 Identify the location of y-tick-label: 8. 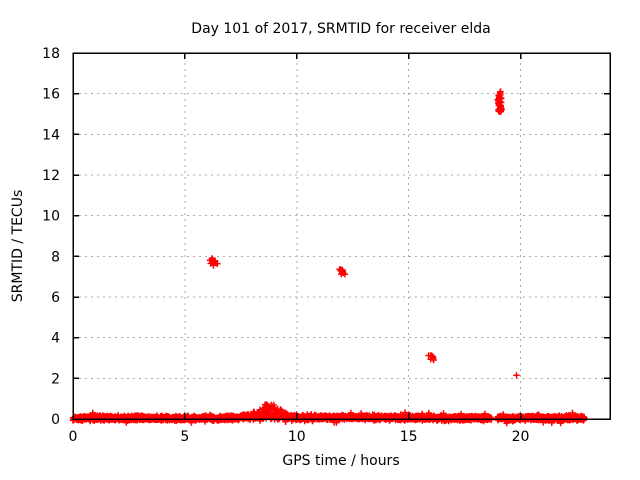
(55, 257).